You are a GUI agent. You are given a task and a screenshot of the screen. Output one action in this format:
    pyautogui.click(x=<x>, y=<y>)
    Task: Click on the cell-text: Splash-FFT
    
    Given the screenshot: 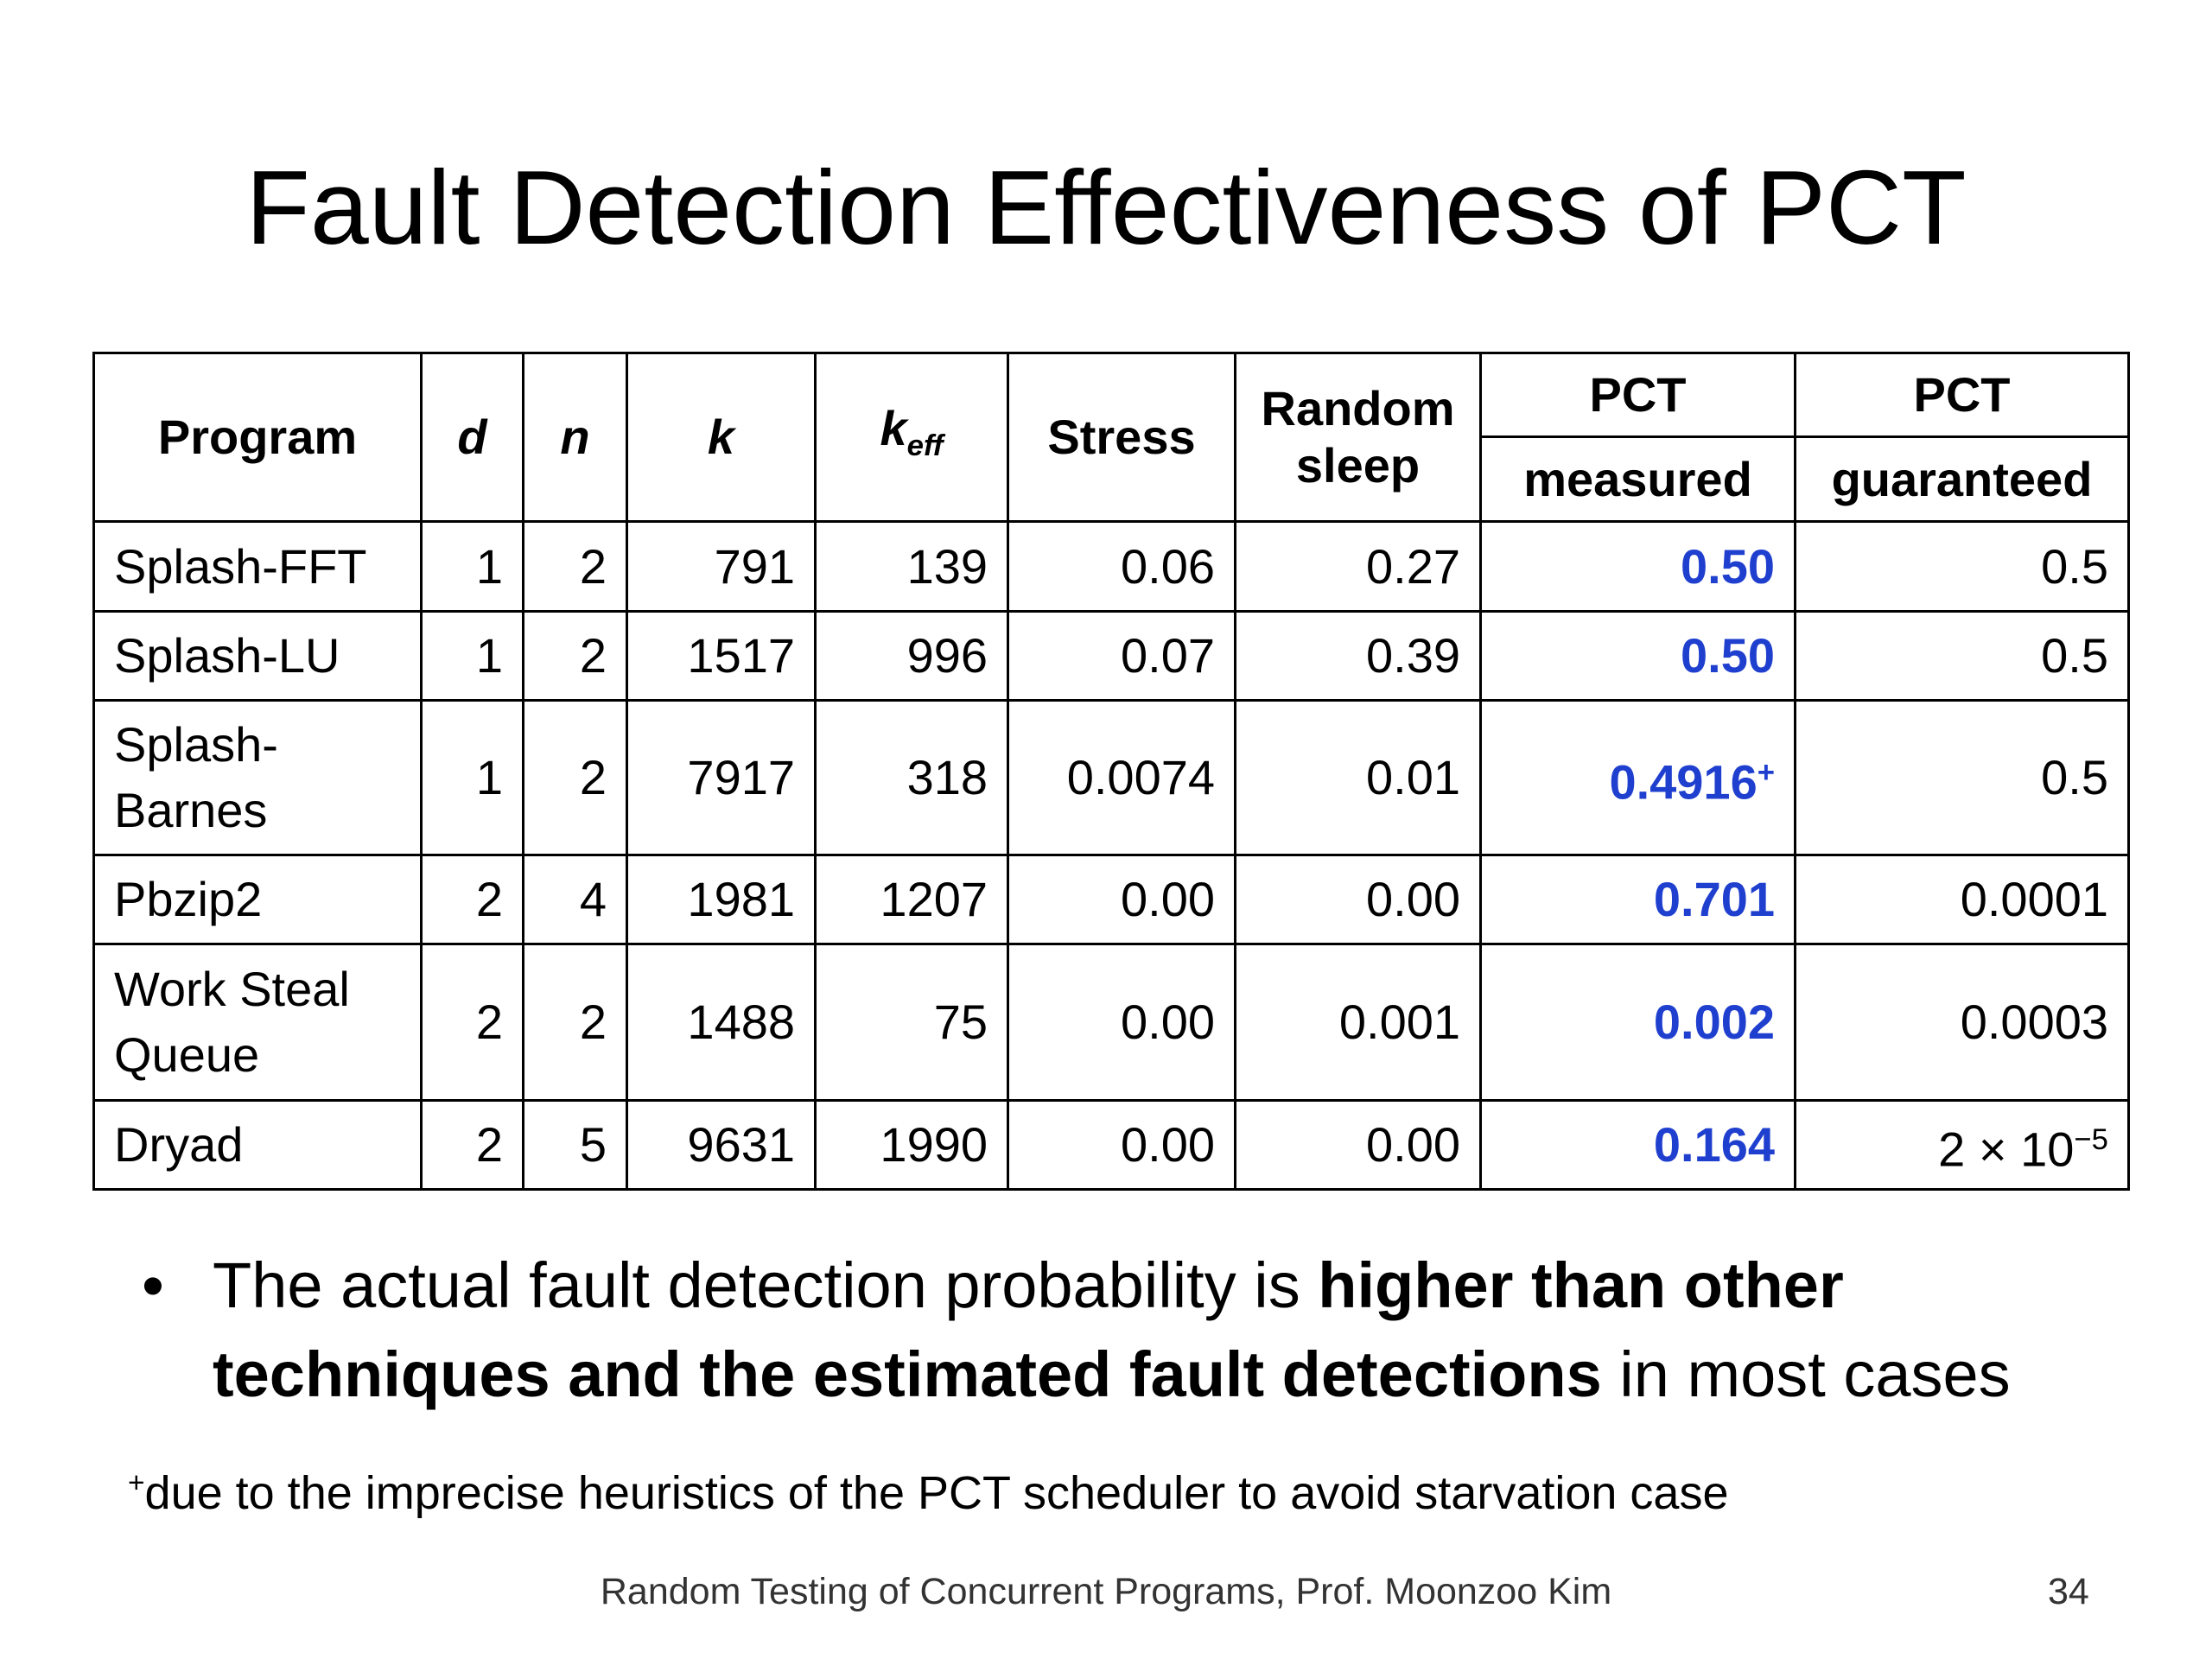 What is the action you would take?
    pyautogui.click(x=240, y=566)
    